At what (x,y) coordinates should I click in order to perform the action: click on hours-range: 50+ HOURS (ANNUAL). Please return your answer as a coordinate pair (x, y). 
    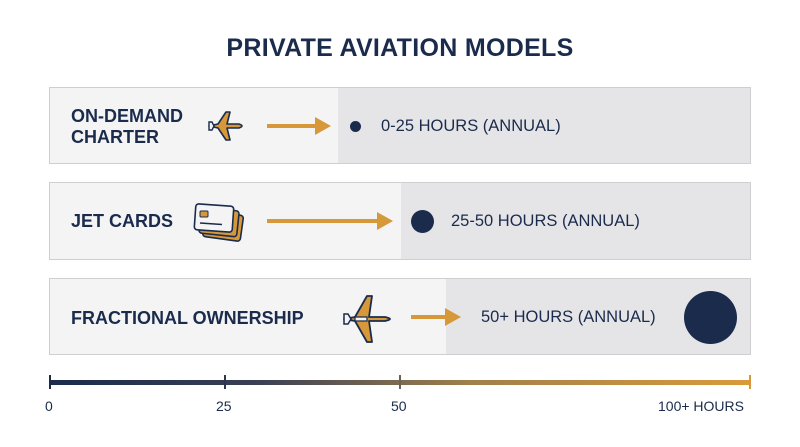
    Looking at the image, I should click on (568, 317).